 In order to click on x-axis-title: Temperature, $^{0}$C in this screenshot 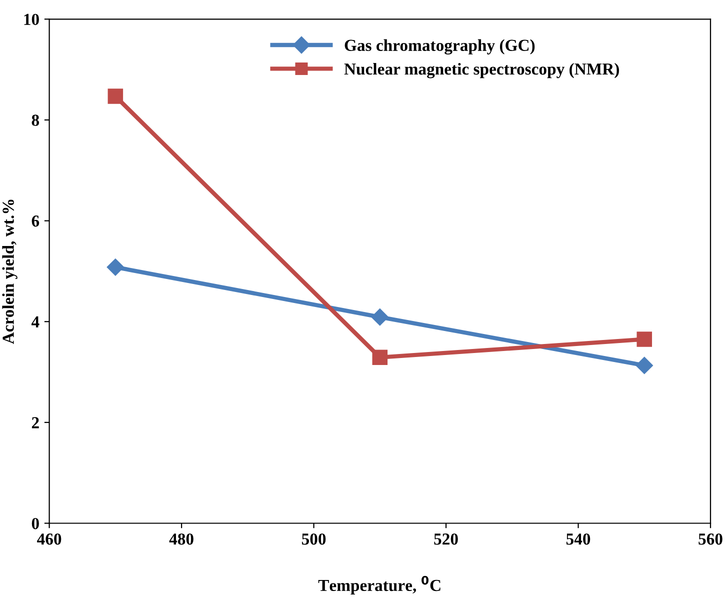, I will do `click(379, 585)`.